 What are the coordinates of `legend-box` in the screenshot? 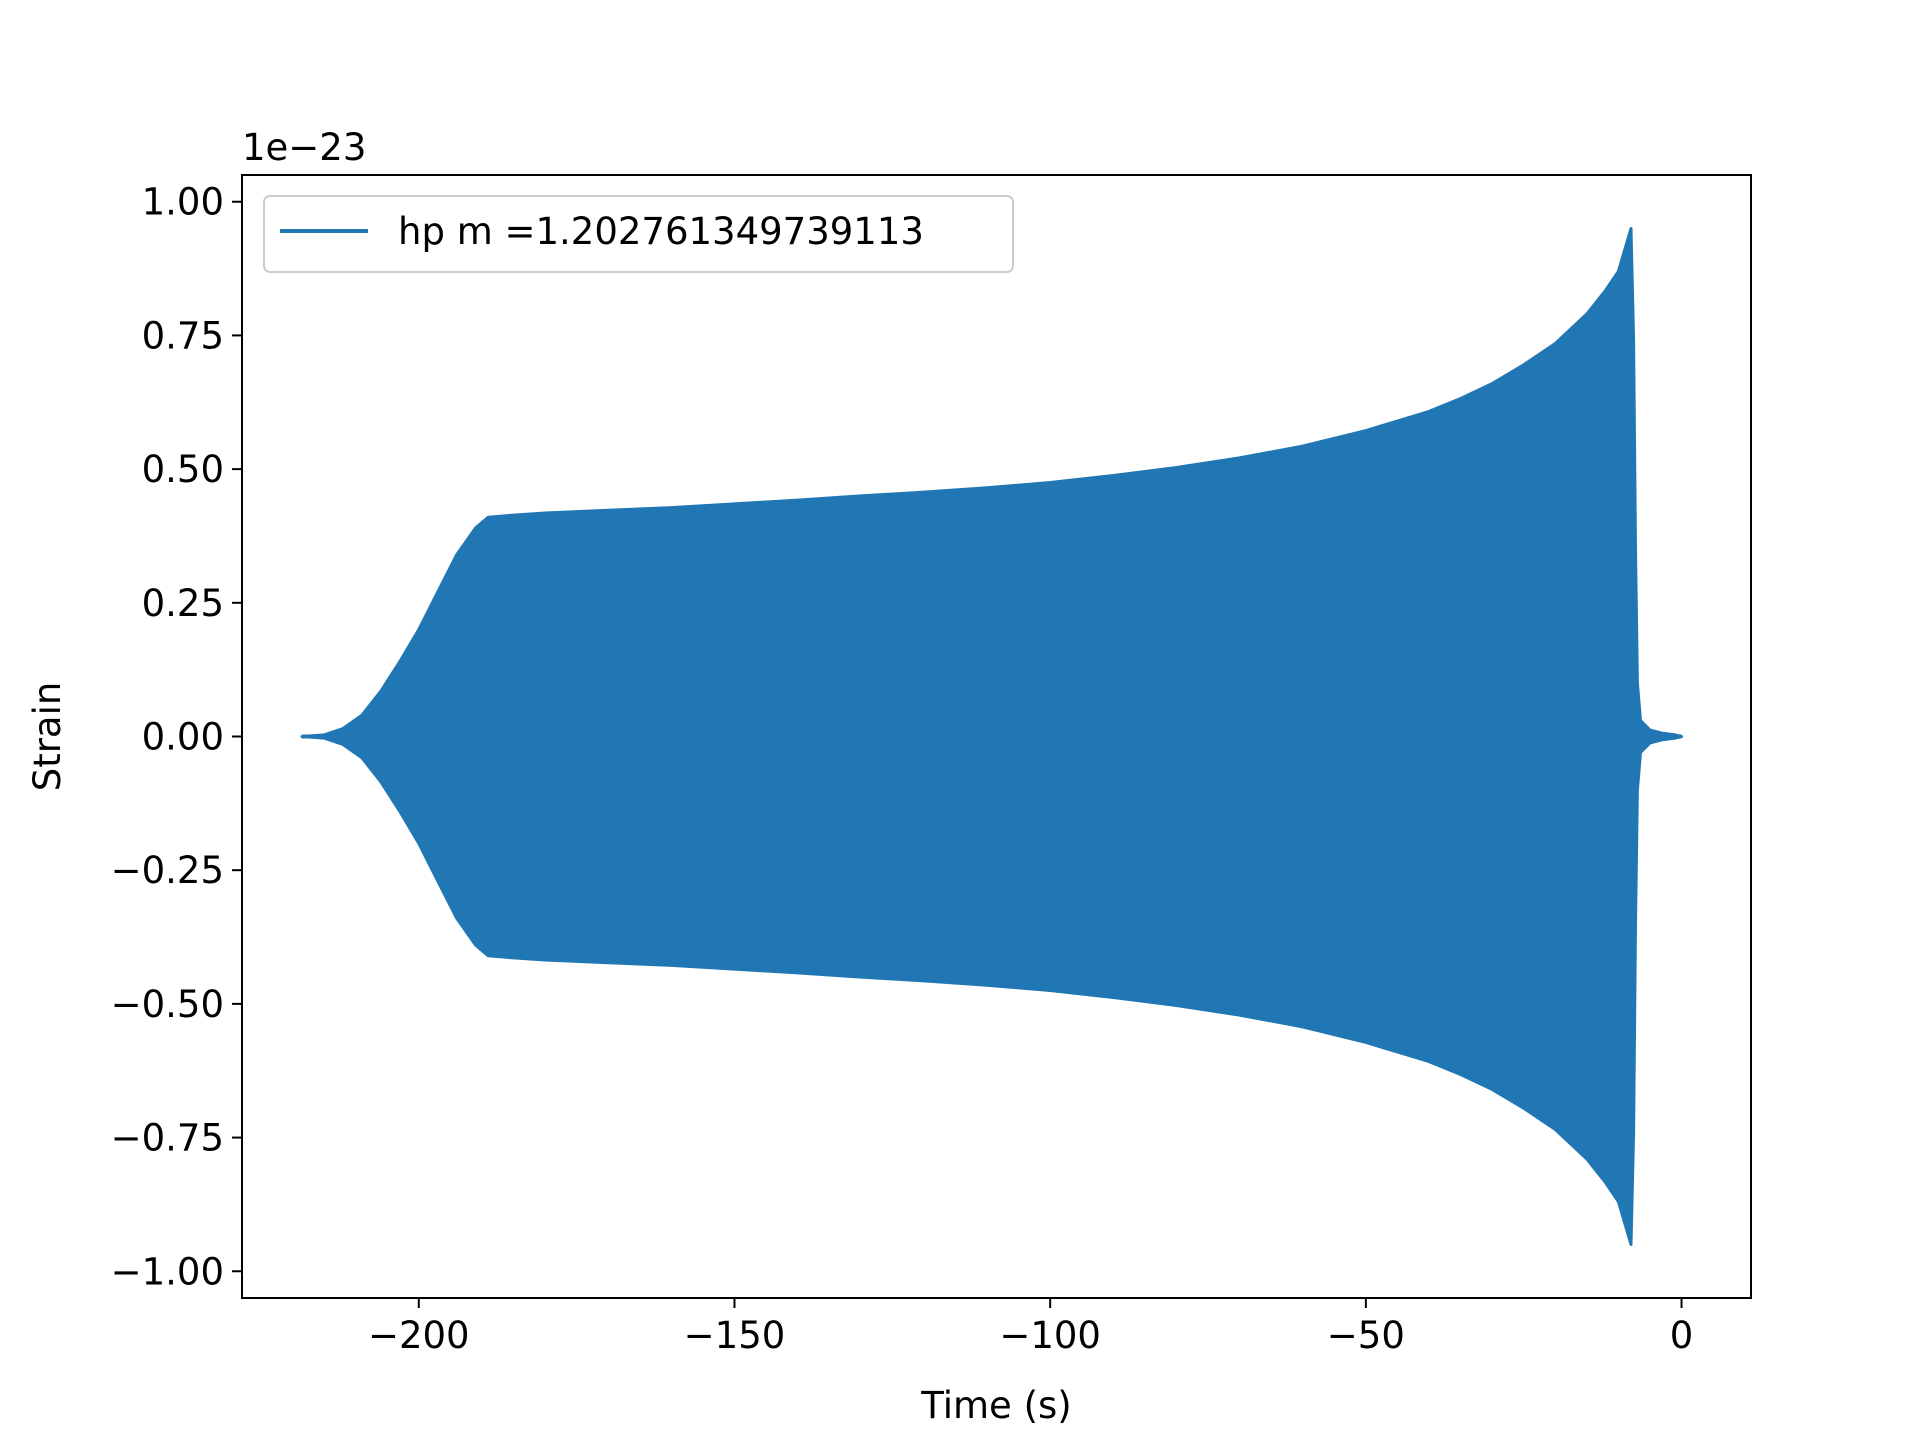 It's located at (638, 234).